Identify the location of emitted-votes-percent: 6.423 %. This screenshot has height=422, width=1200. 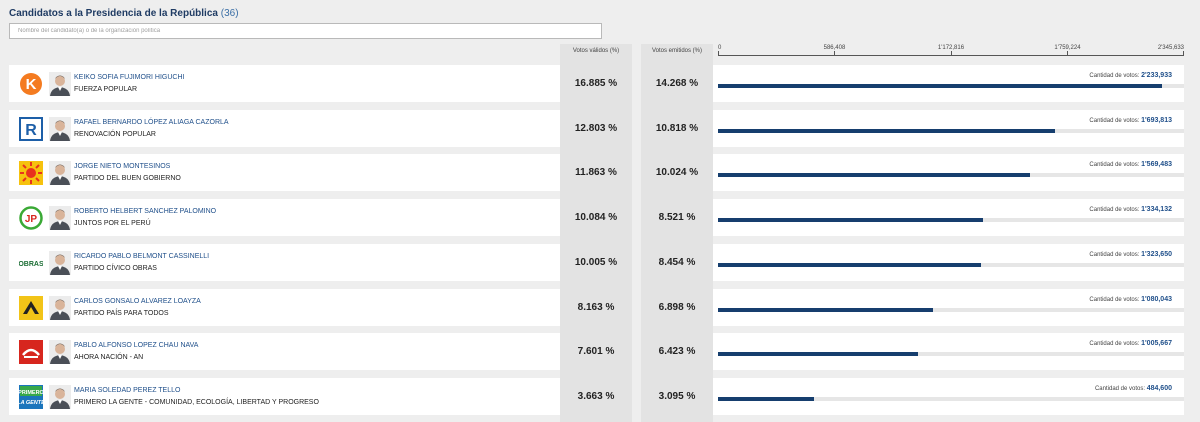
(677, 352).